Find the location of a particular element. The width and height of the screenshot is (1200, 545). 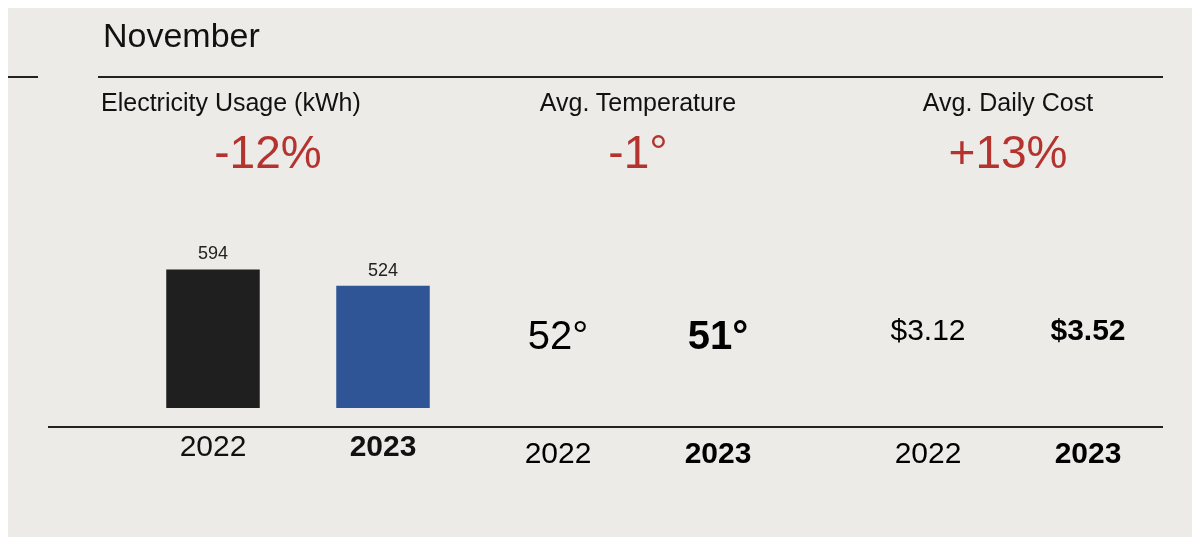

text: $3.52 is located at coordinates (1088, 329).